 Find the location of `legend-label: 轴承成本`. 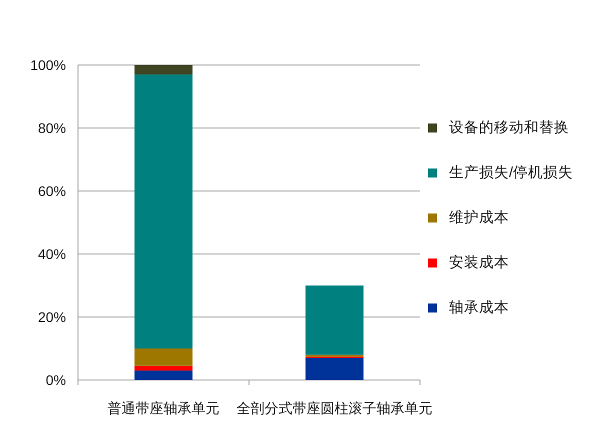

legend-label: 轴承成本 is located at coordinates (479, 308).